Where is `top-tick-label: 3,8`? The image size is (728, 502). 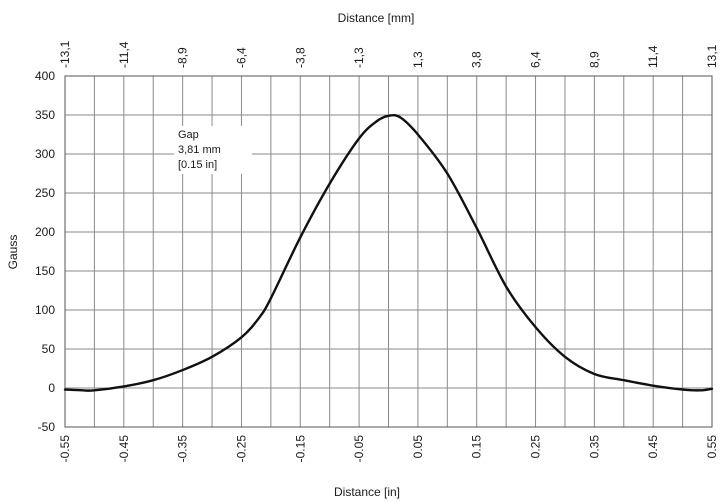 top-tick-label: 3,8 is located at coordinates (477, 59).